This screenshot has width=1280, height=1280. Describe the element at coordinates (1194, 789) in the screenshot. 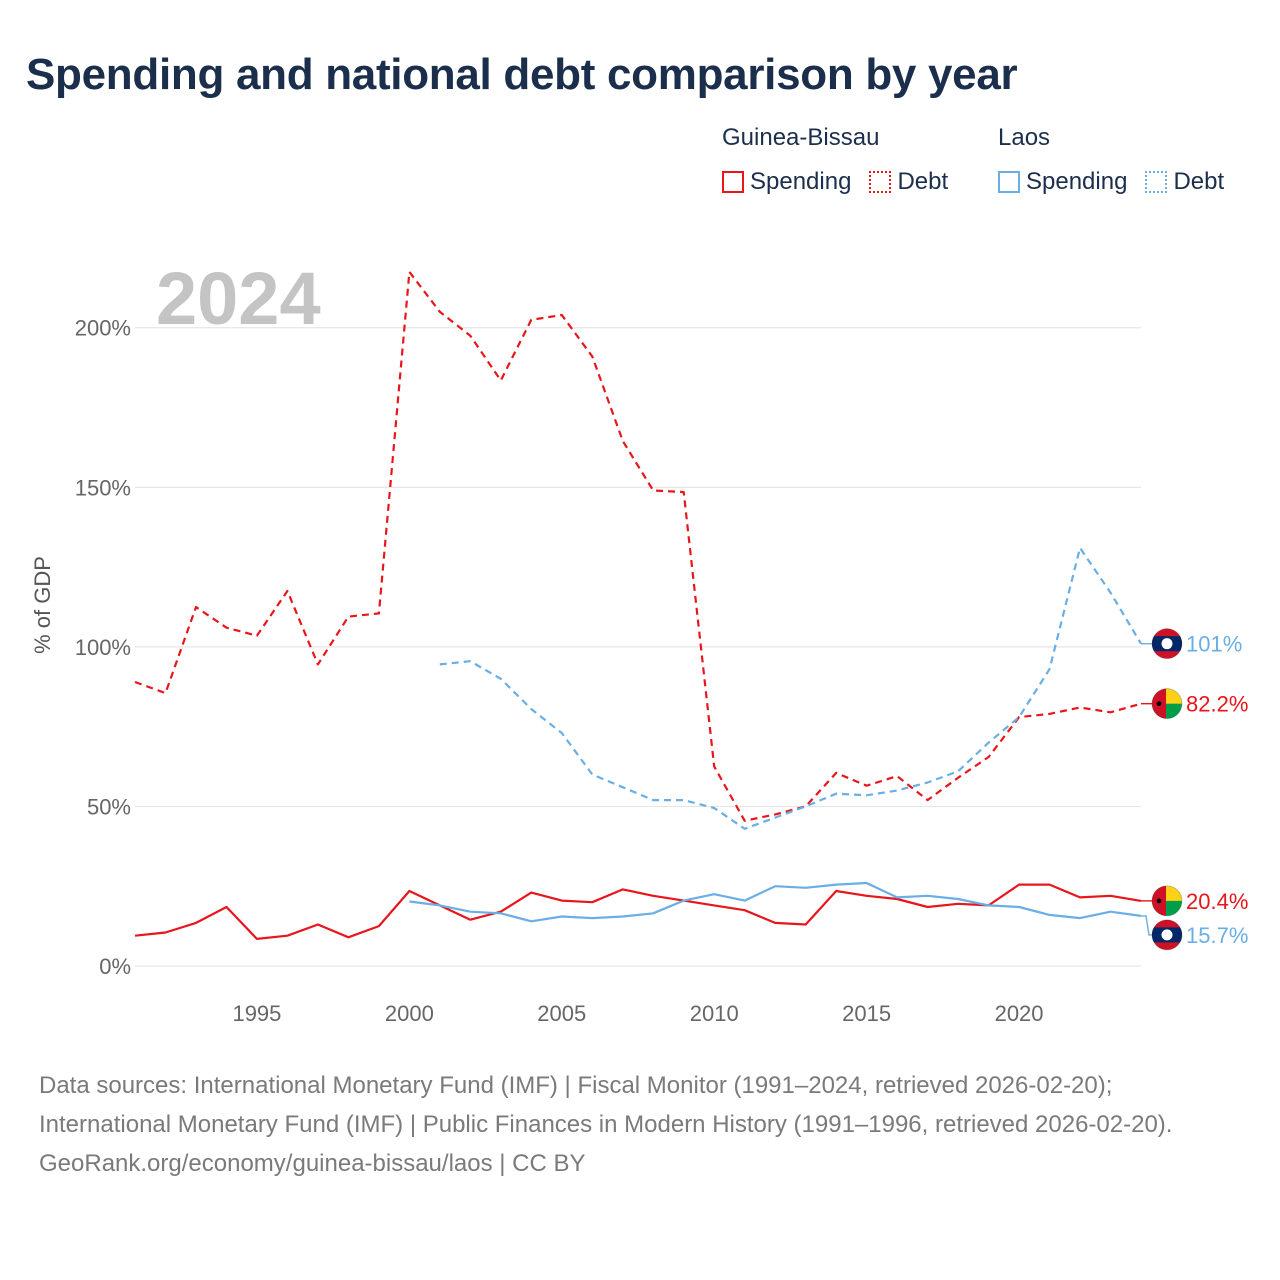

I see `end-labels: 101% 82.2% 20.4% 15.7%` at that location.